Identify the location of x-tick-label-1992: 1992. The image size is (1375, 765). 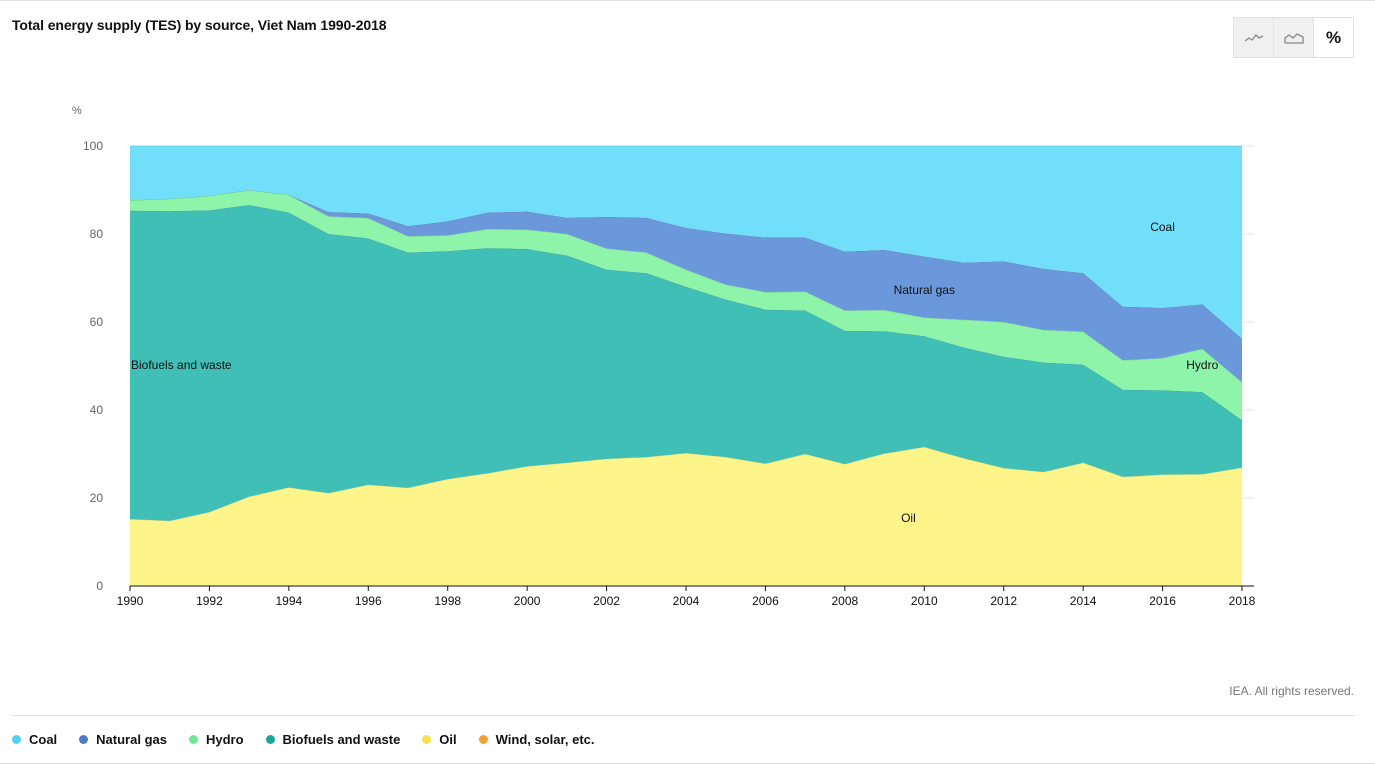
(209, 601).